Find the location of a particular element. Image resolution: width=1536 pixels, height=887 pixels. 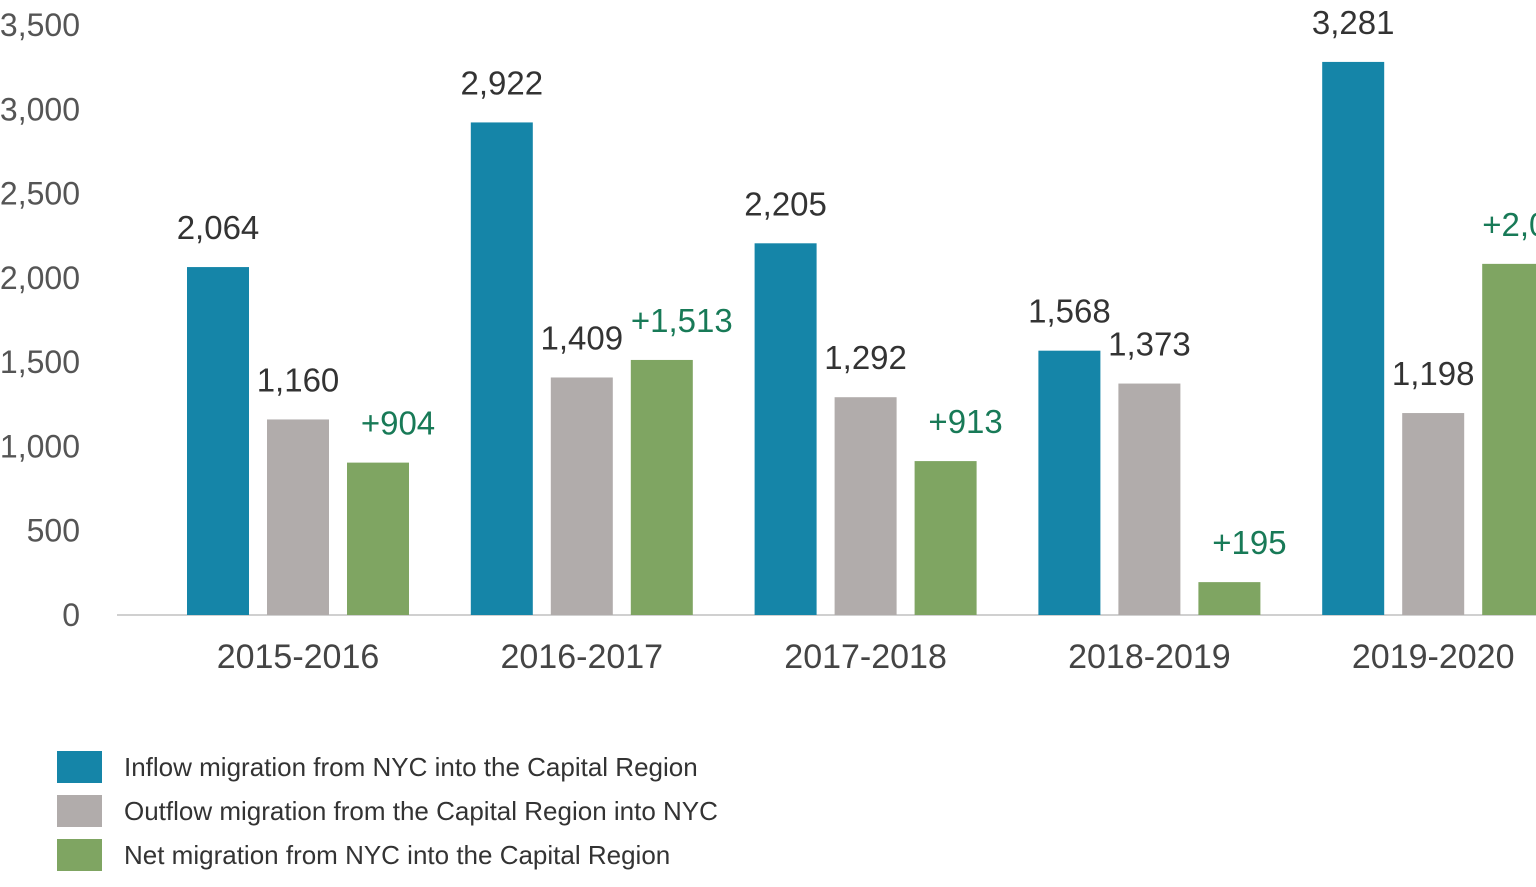

x-tick-label: 2017-2018 is located at coordinates (865, 657).